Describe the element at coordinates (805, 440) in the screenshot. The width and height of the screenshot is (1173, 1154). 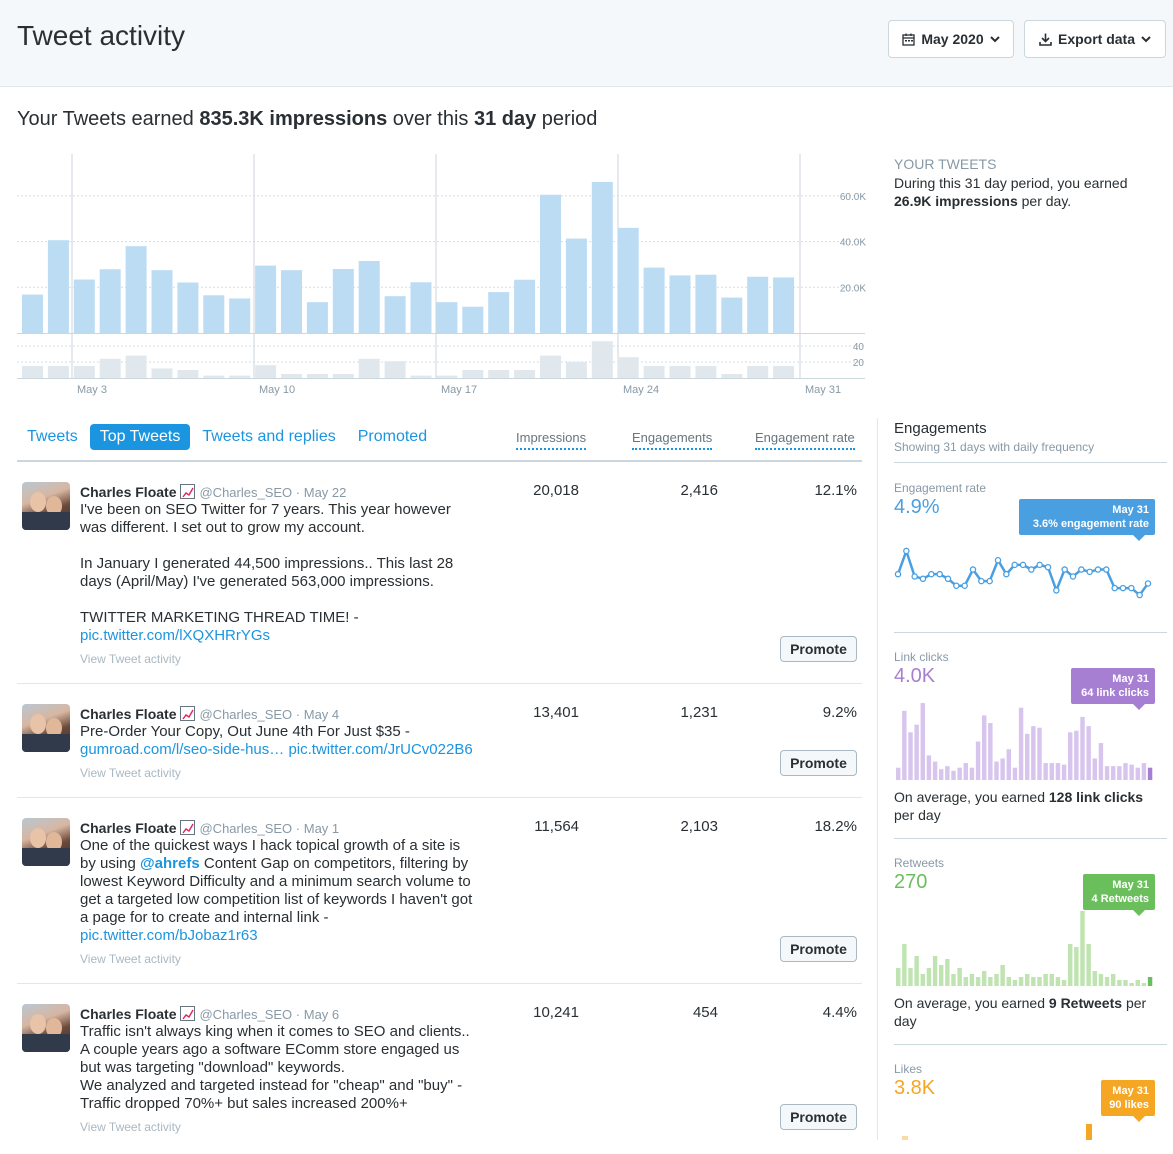
I see `column-header-engagement-rate: Engagement rate` at that location.